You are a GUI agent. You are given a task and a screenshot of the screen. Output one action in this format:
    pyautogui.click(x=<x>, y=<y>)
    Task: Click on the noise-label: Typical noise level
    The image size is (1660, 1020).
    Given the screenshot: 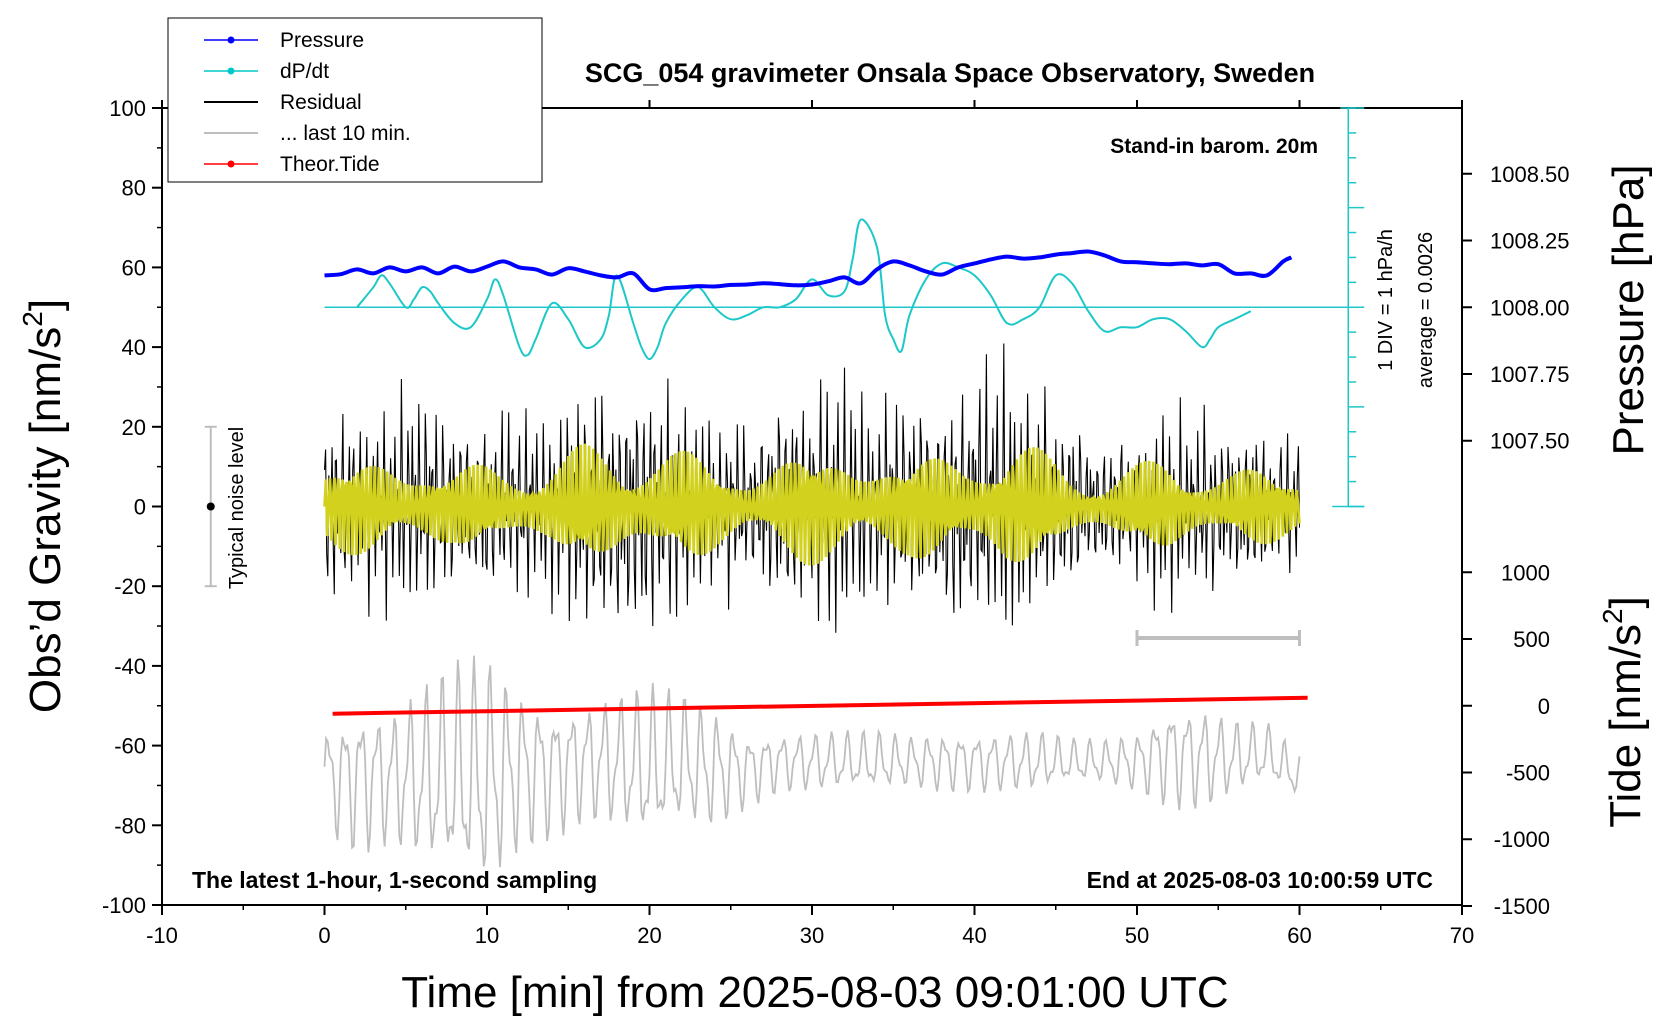 What is the action you would take?
    pyautogui.click(x=237, y=508)
    